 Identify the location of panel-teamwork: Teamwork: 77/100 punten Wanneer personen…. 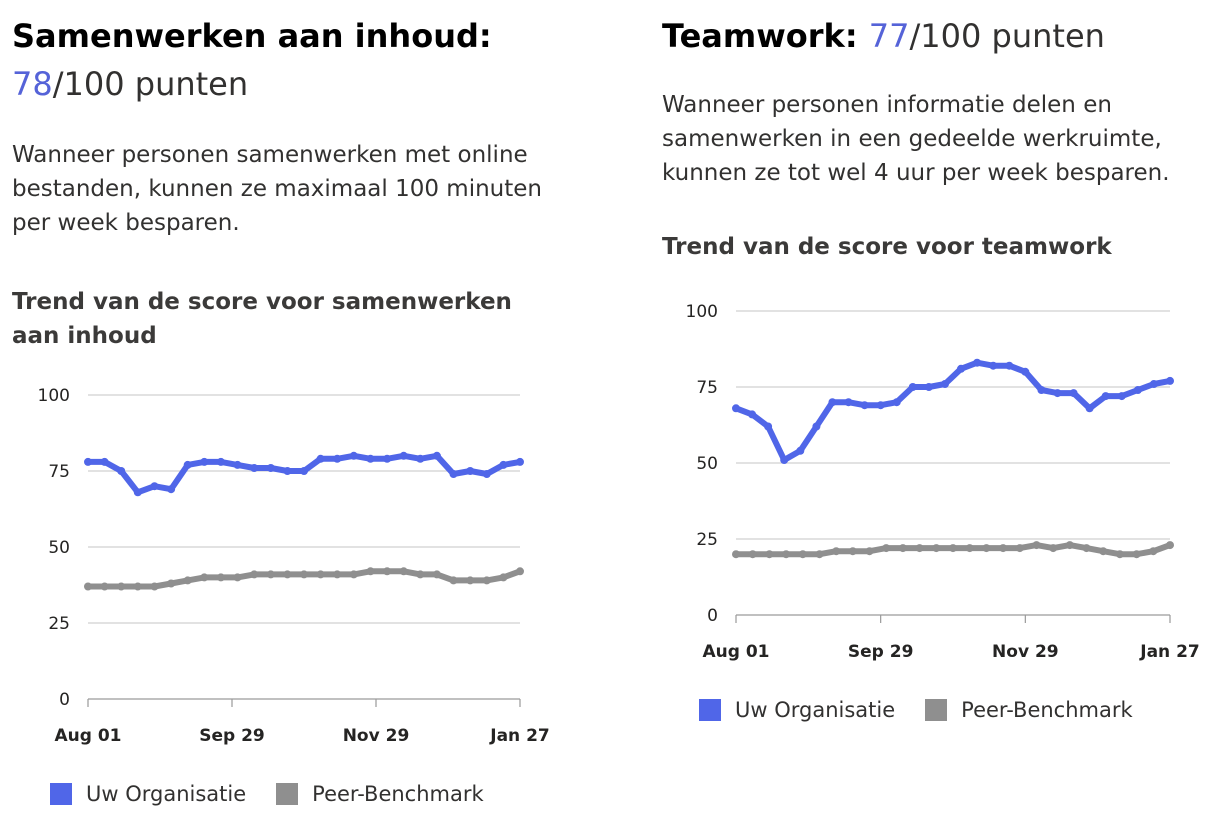
(936, 132).